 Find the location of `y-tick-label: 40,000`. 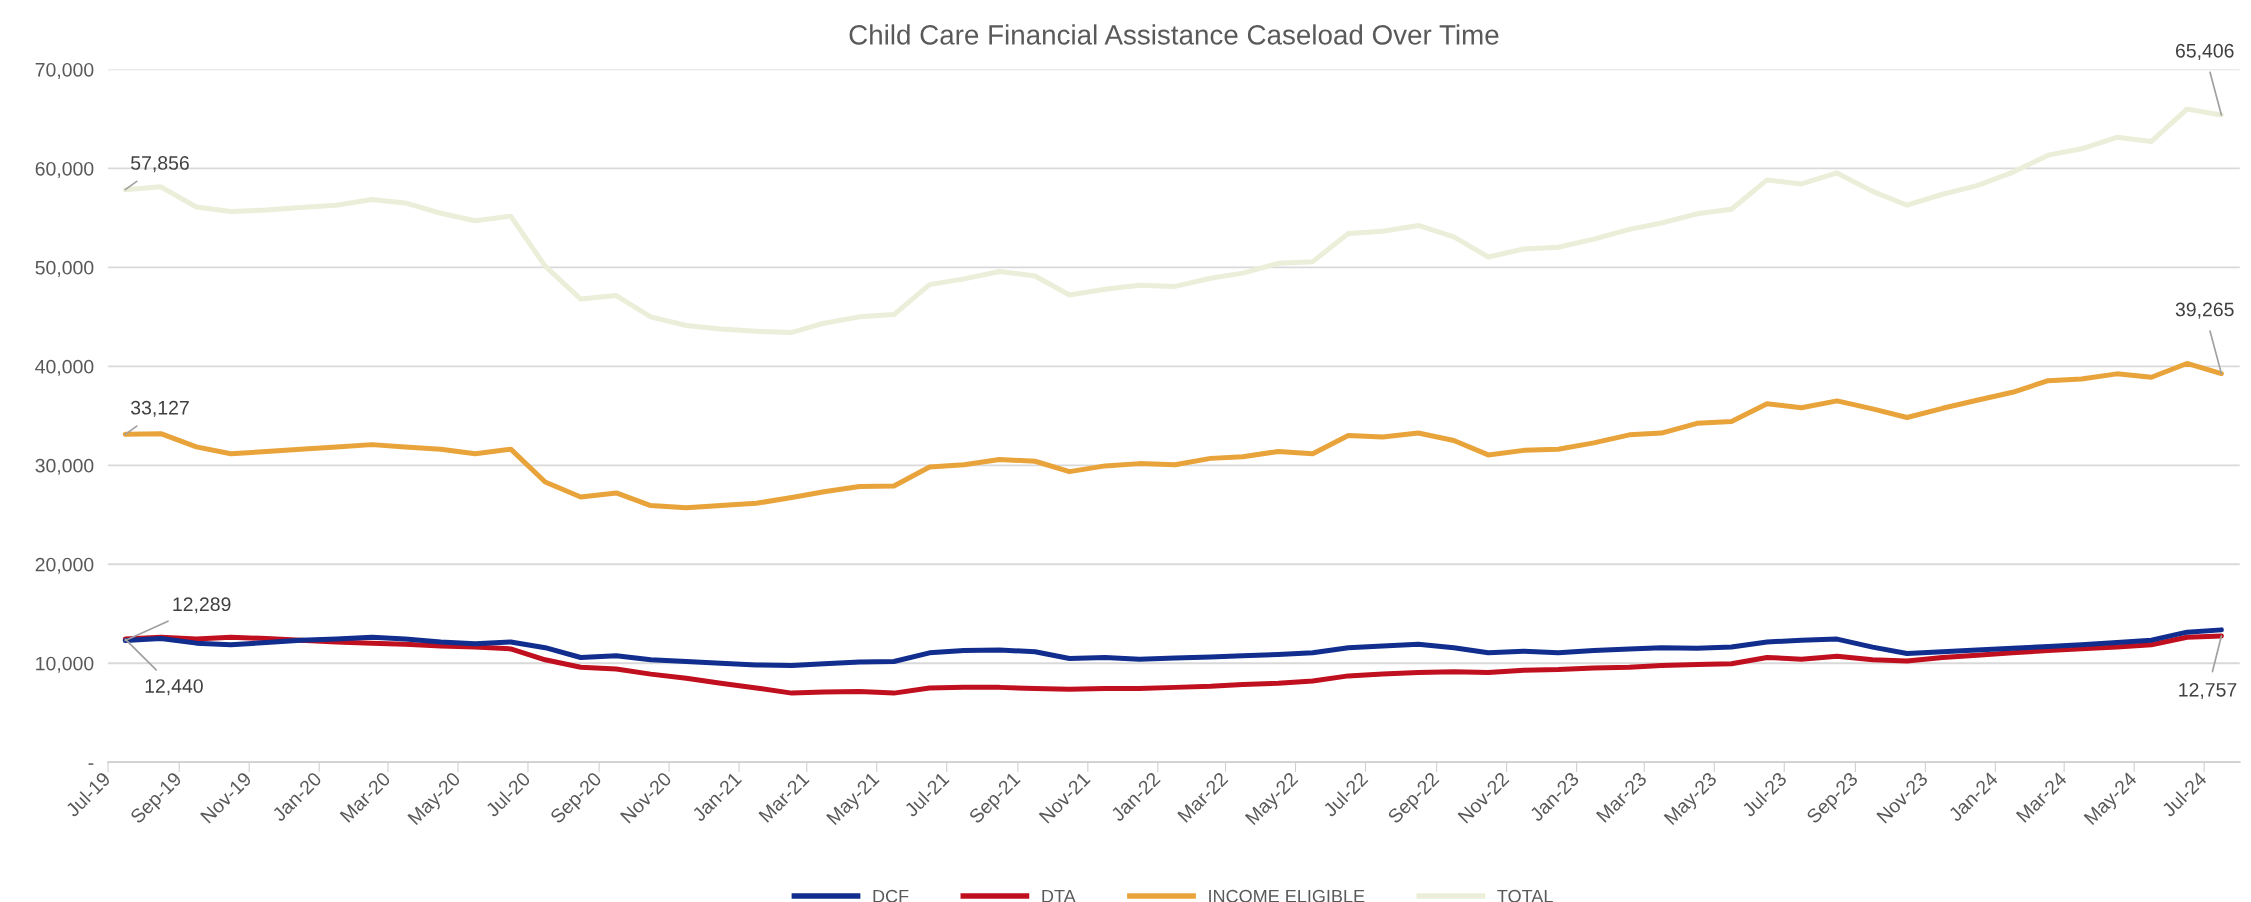

y-tick-label: 40,000 is located at coordinates (64, 367).